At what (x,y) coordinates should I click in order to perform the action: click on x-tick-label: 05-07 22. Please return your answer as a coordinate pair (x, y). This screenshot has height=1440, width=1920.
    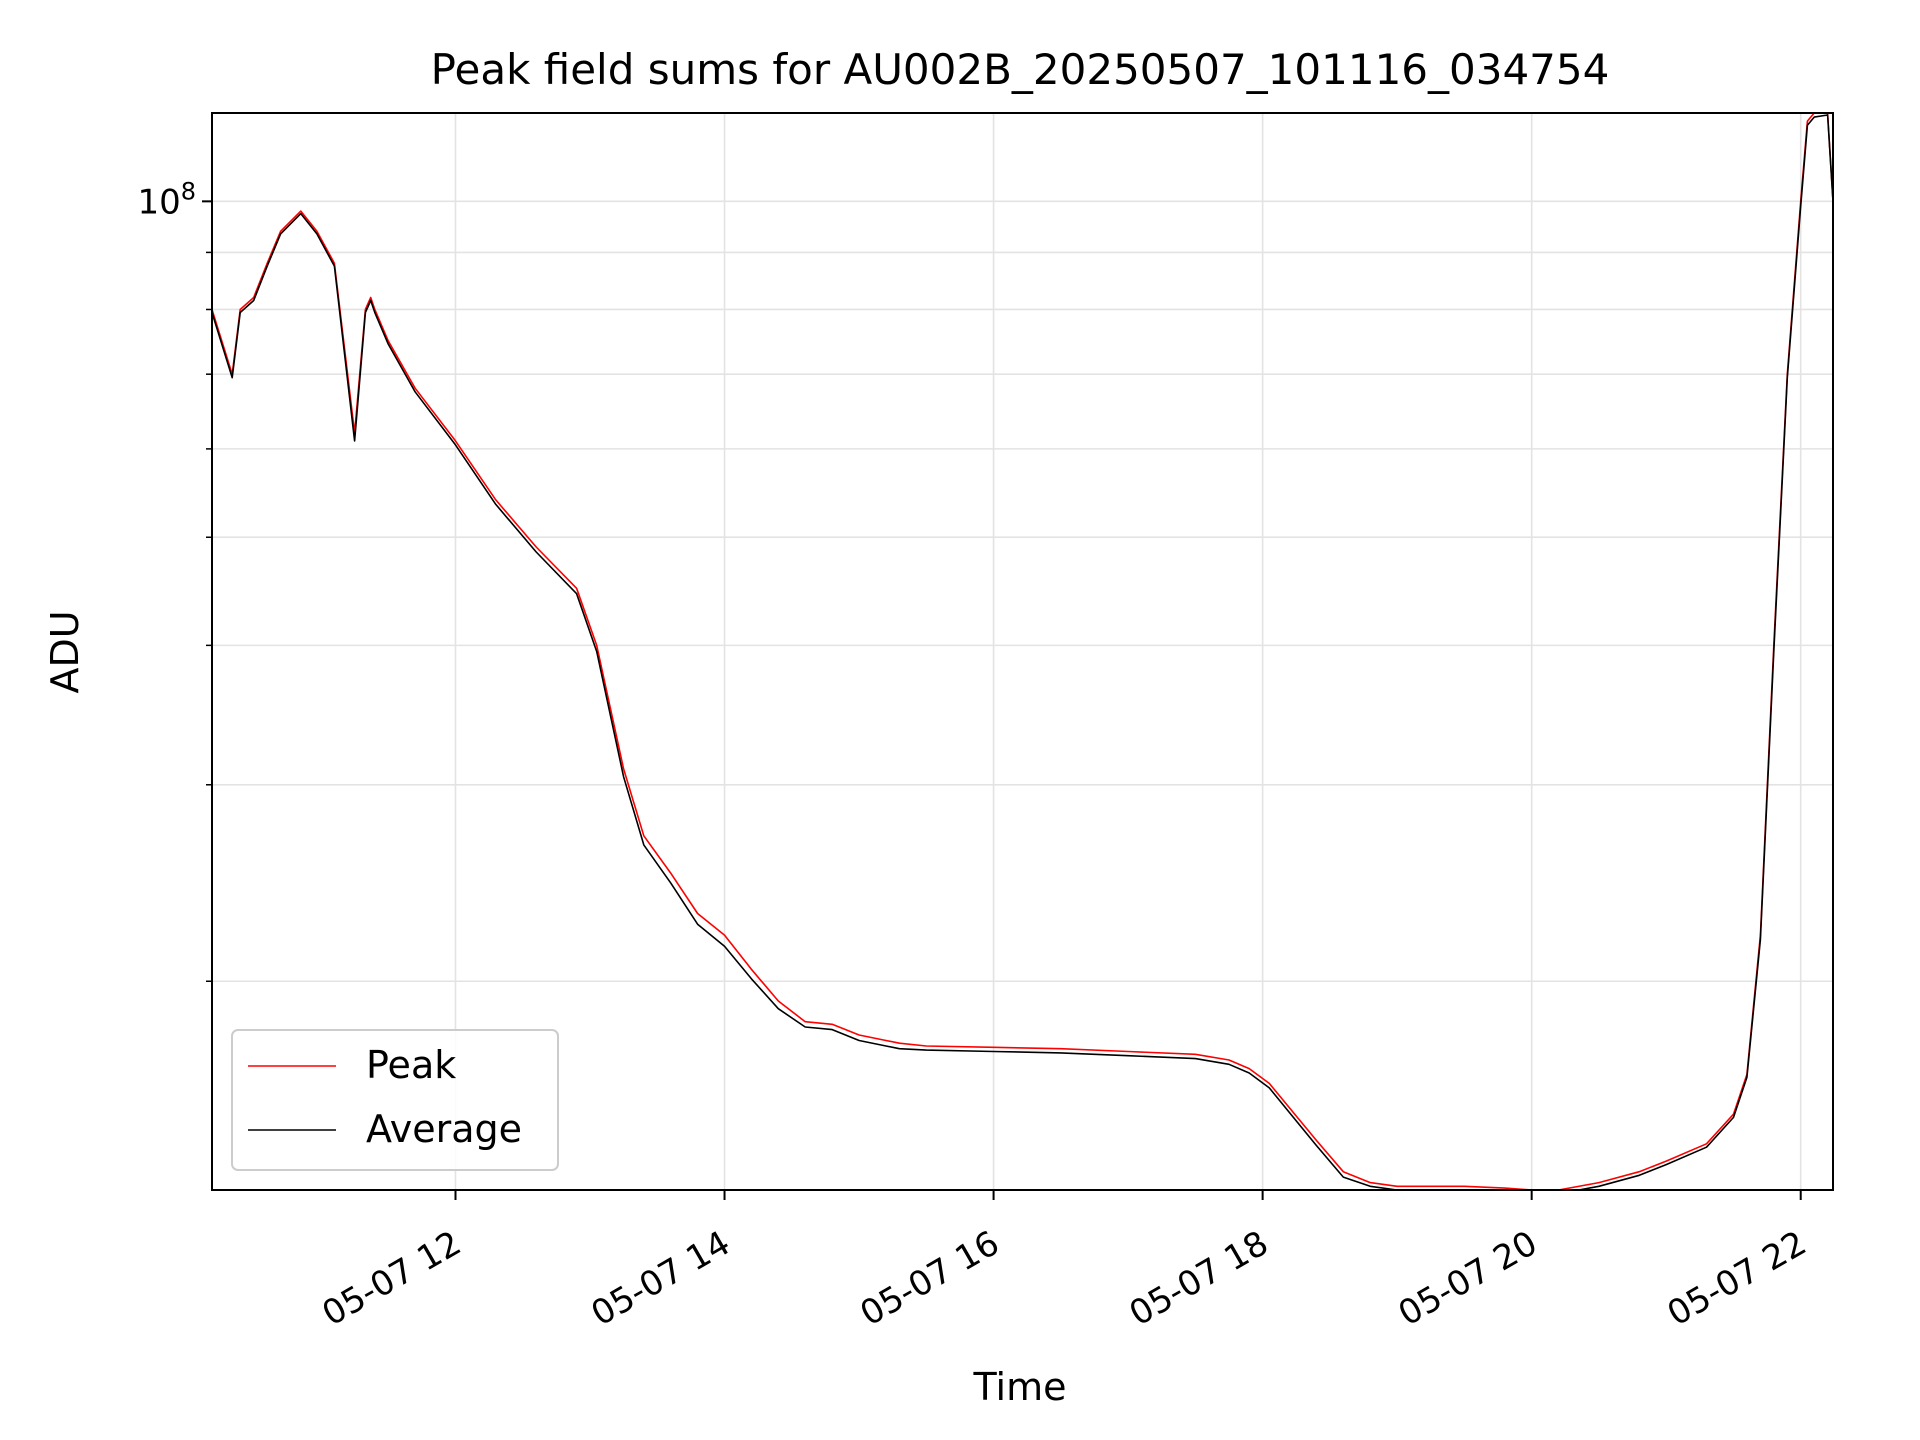
    Looking at the image, I should click on (1737, 1278).